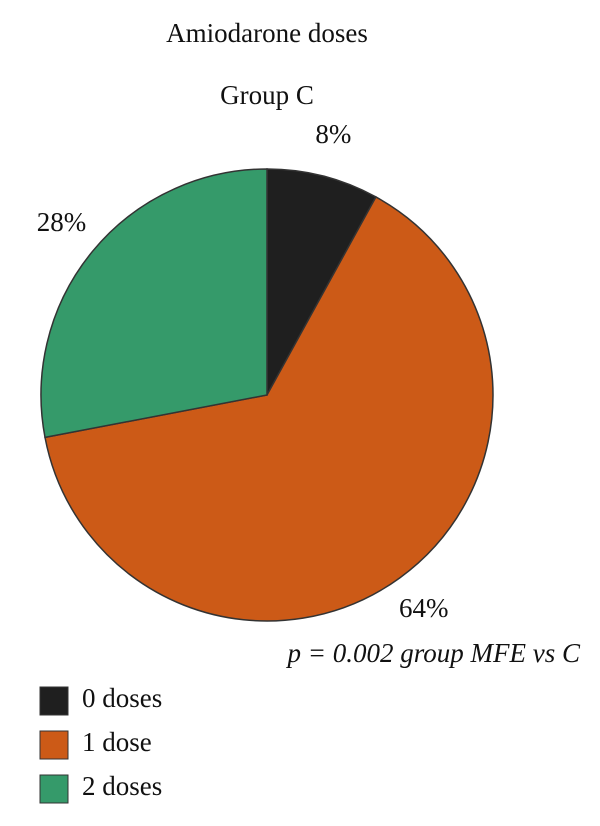  What do you see at coordinates (433, 653) in the screenshot?
I see `annotation: p = 0.002 group MFE vs C` at bounding box center [433, 653].